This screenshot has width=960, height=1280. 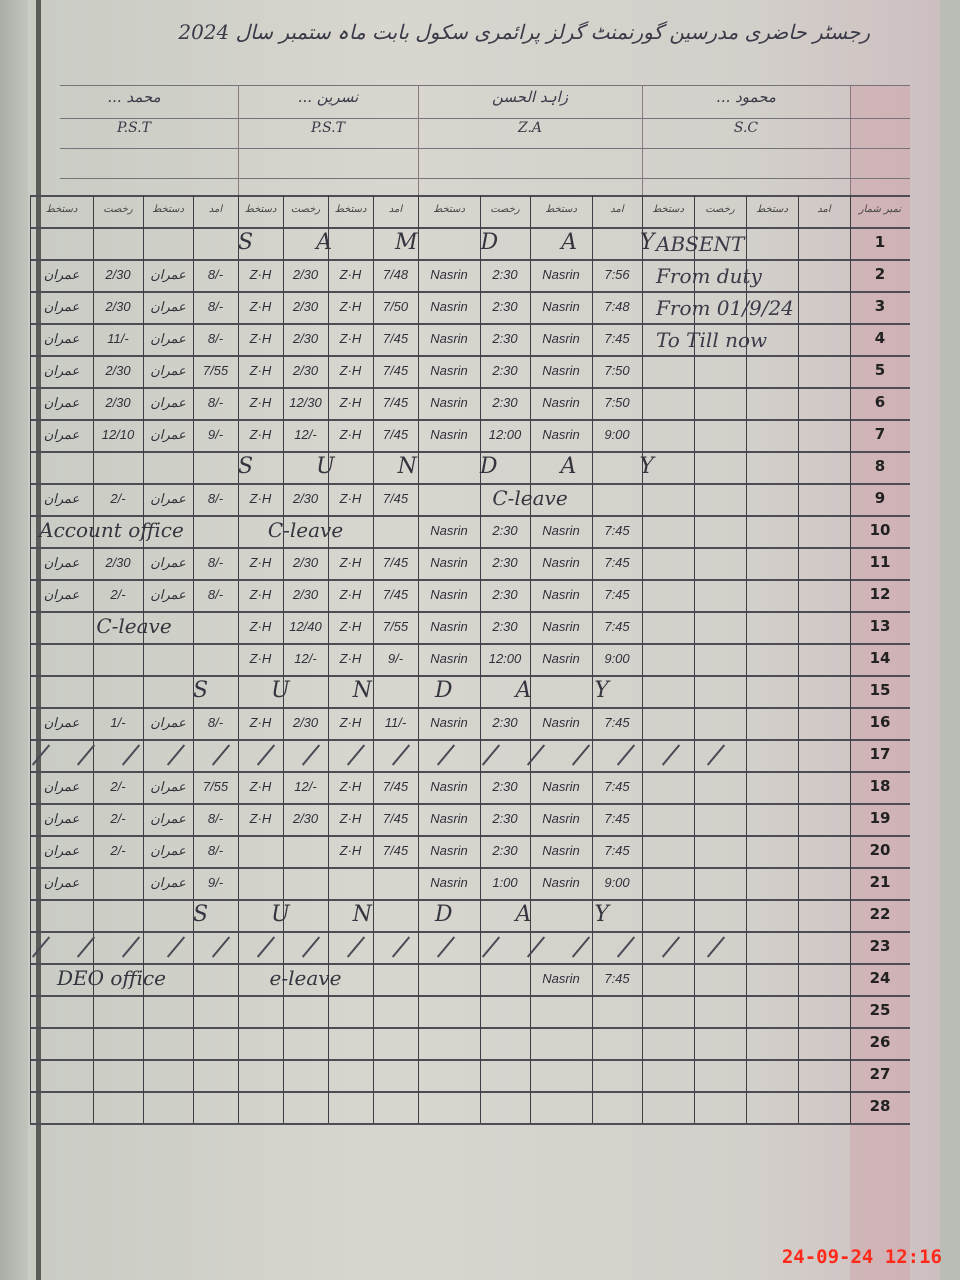 I want to click on row-number: 28, so click(x=880, y=1106).